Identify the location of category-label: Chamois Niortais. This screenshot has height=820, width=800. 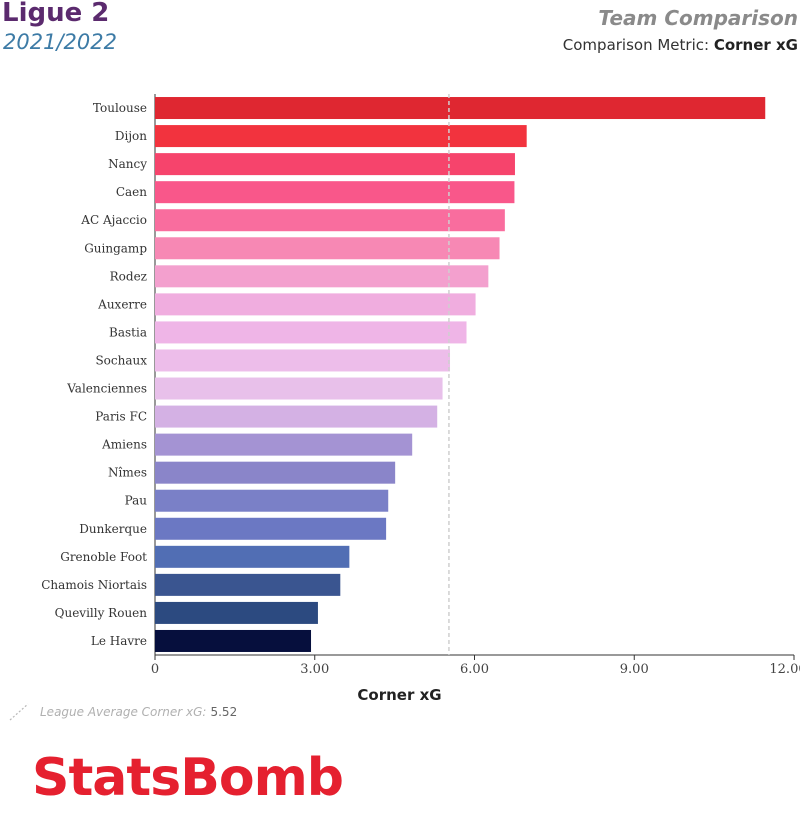
(94, 585).